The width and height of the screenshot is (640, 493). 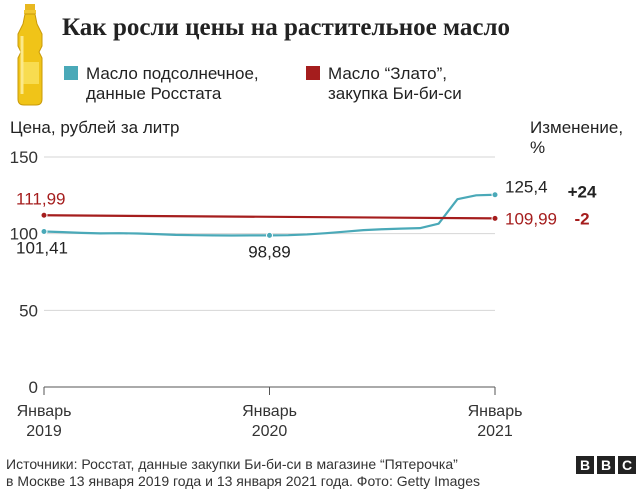 What do you see at coordinates (95, 127) in the screenshot?
I see `y-axis-label: Цена, рублей за литр` at bounding box center [95, 127].